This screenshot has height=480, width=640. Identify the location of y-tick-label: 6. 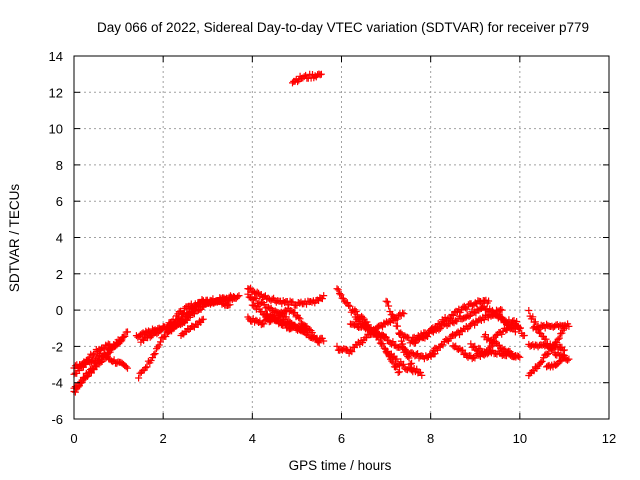
(59, 201).